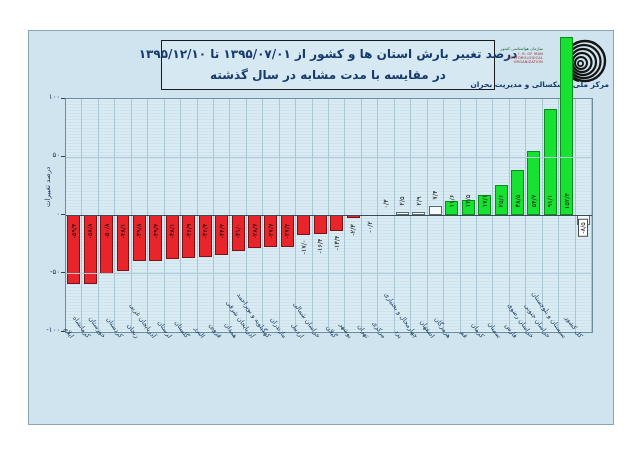 The image size is (640, 452). What do you see at coordinates (585, 61) in the screenshot?
I see `spiral-logo-icon` at bounding box center [585, 61].